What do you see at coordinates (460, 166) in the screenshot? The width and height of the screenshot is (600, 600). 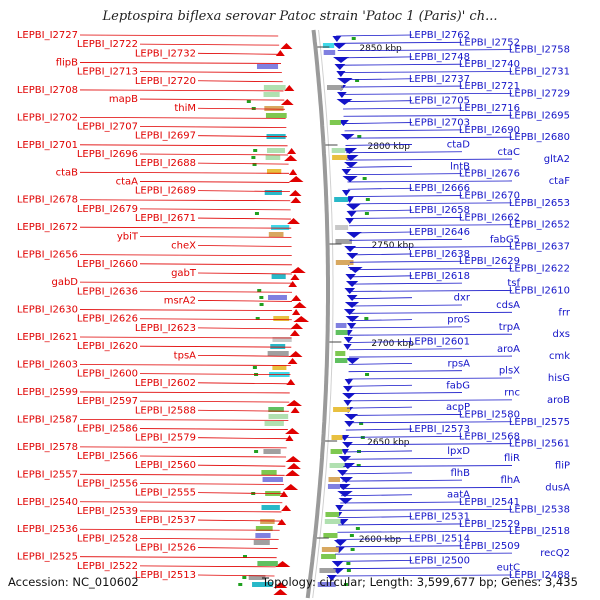 I see `gene-label: lntB` at bounding box center [460, 166].